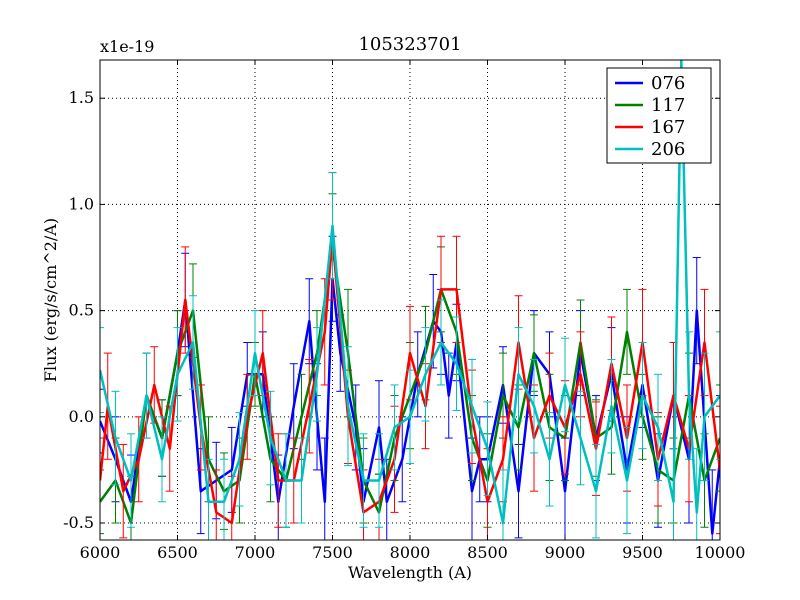 Image resolution: width=800 pixels, height=600 pixels. I want to click on x-axis-label: Wavelength (A), so click(410, 572).